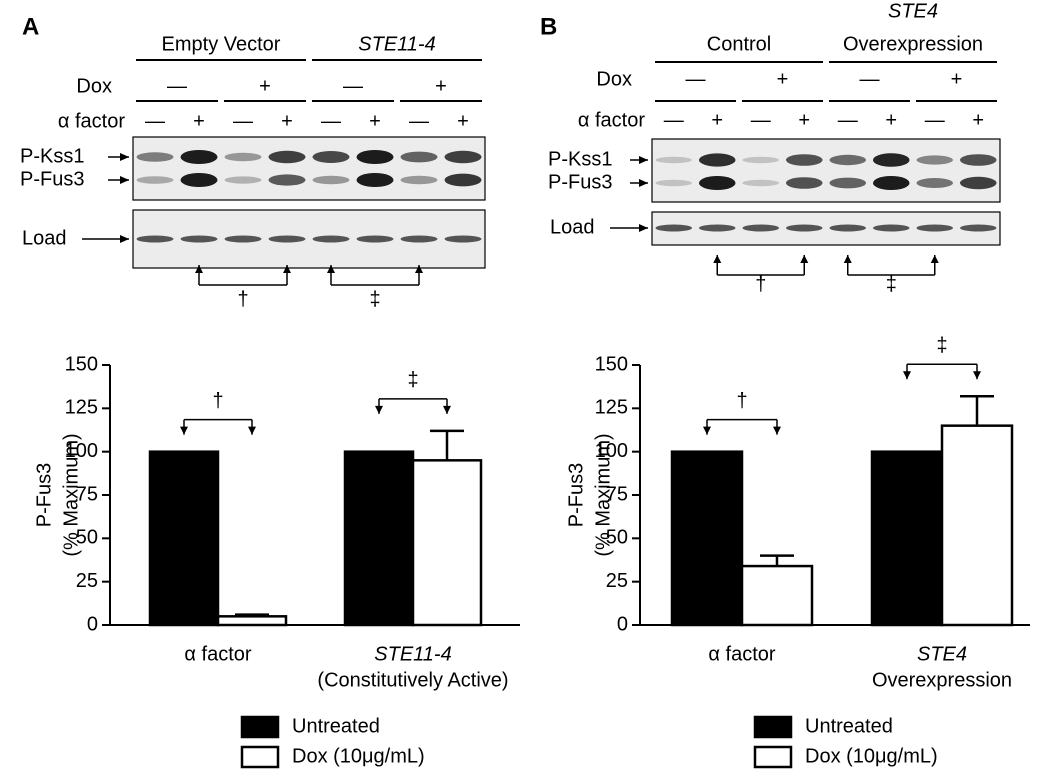  Describe the element at coordinates (87, 581) in the screenshot. I see `y-tick-label: 25` at that location.